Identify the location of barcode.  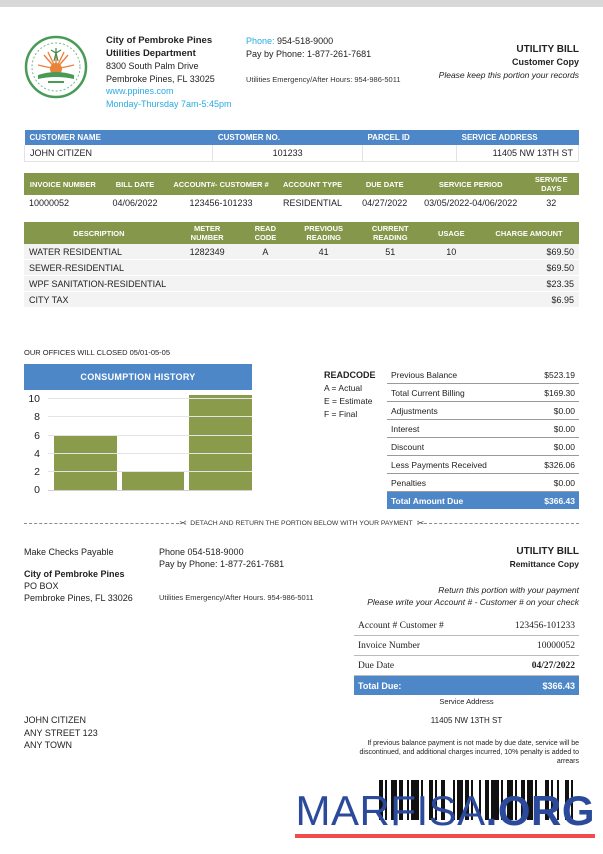
(479, 800).